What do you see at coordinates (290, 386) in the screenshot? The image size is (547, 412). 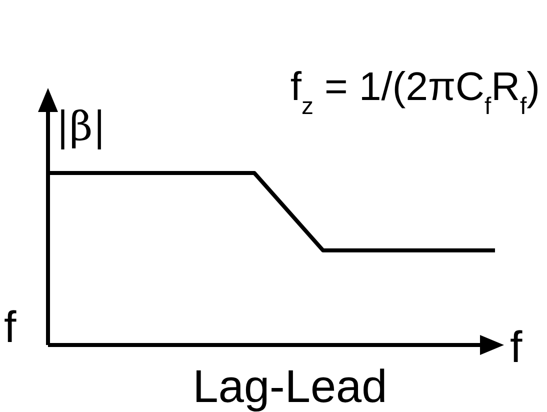 I see `text: Lag-Lead` at bounding box center [290, 386].